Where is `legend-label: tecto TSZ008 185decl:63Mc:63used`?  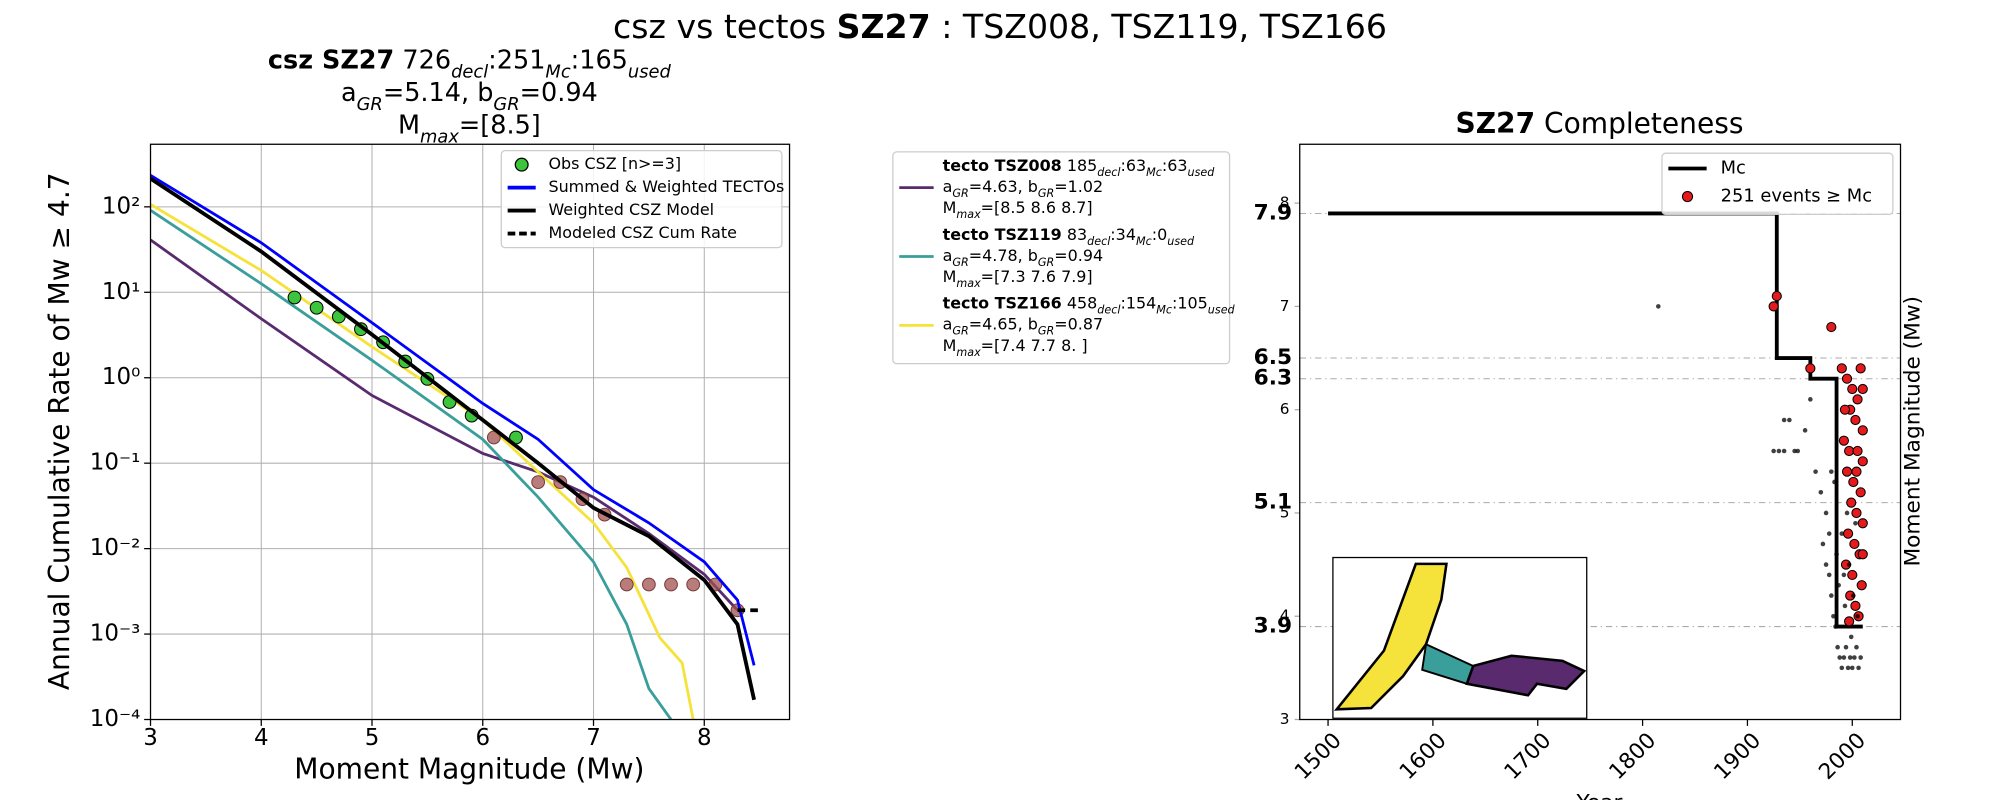 legend-label: tecto TSZ008 185decl:63Mc:63used is located at coordinates (1079, 166).